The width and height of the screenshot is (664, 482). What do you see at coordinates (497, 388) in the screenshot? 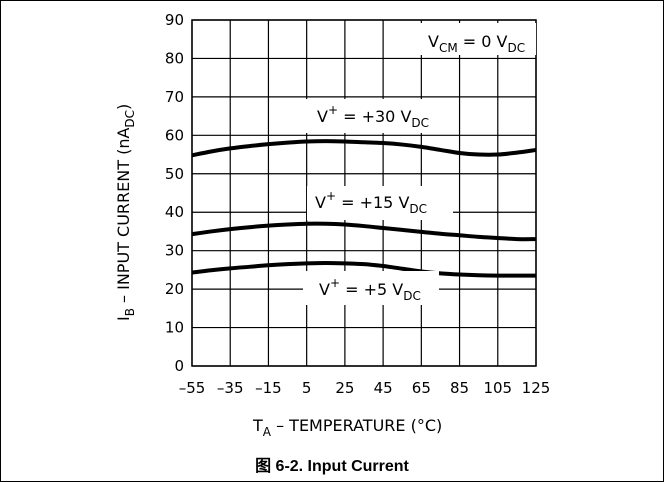
I see `x-tick-label: 105` at bounding box center [497, 388].